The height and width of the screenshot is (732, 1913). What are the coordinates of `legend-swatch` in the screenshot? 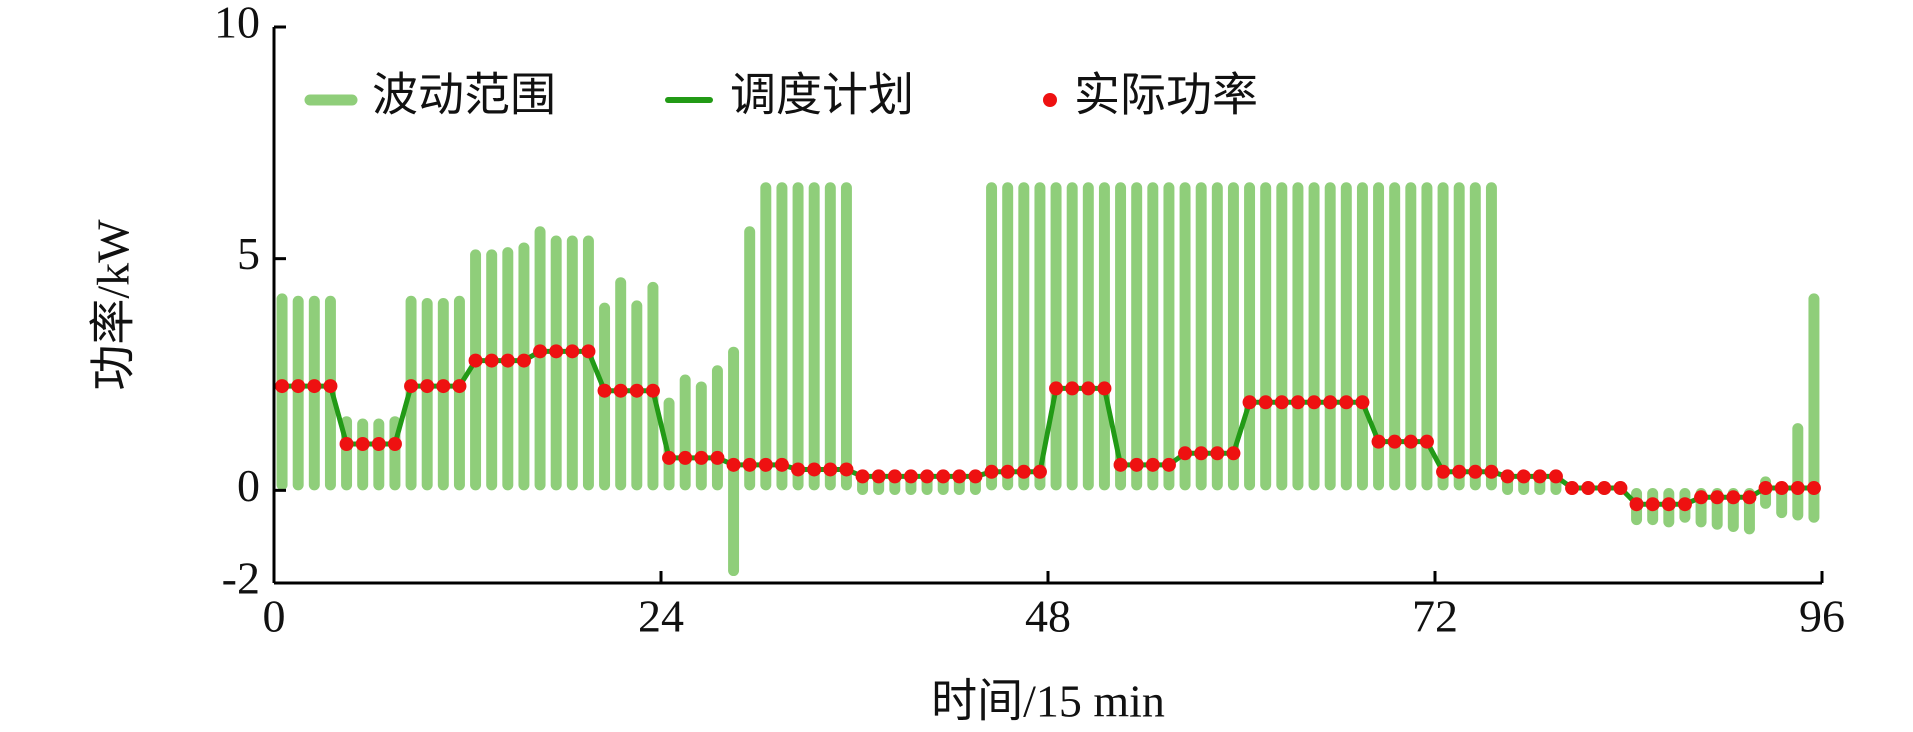 It's located at (1050, 100).